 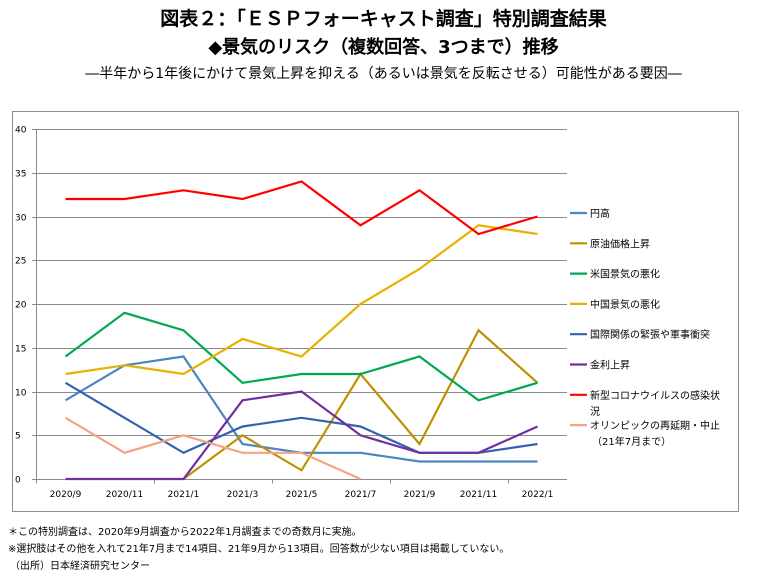 What do you see at coordinates (21, 219) in the screenshot?
I see `y-tick-label: 30` at bounding box center [21, 219].